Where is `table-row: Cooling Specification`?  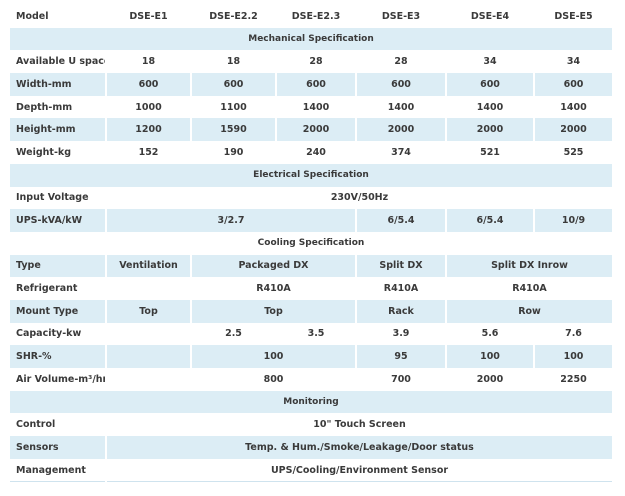 table-row: Cooling Specification is located at coordinates (311, 243).